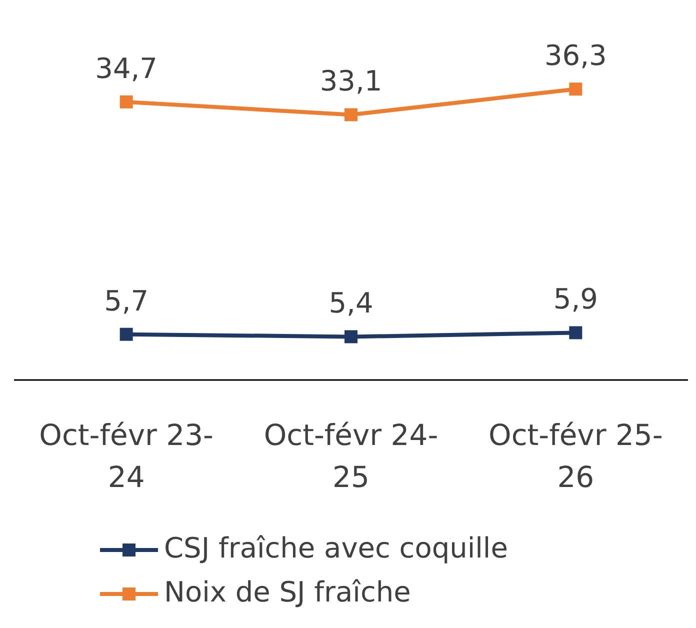 This screenshot has height=628, width=696. I want to click on x-tick-label: Oct-févr 23-24, so click(126, 456).